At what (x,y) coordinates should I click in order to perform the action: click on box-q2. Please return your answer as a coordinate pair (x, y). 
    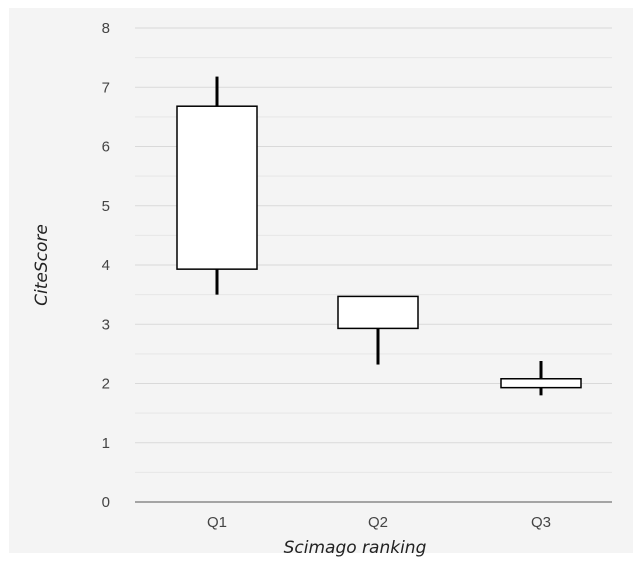
    Looking at the image, I should click on (378, 330).